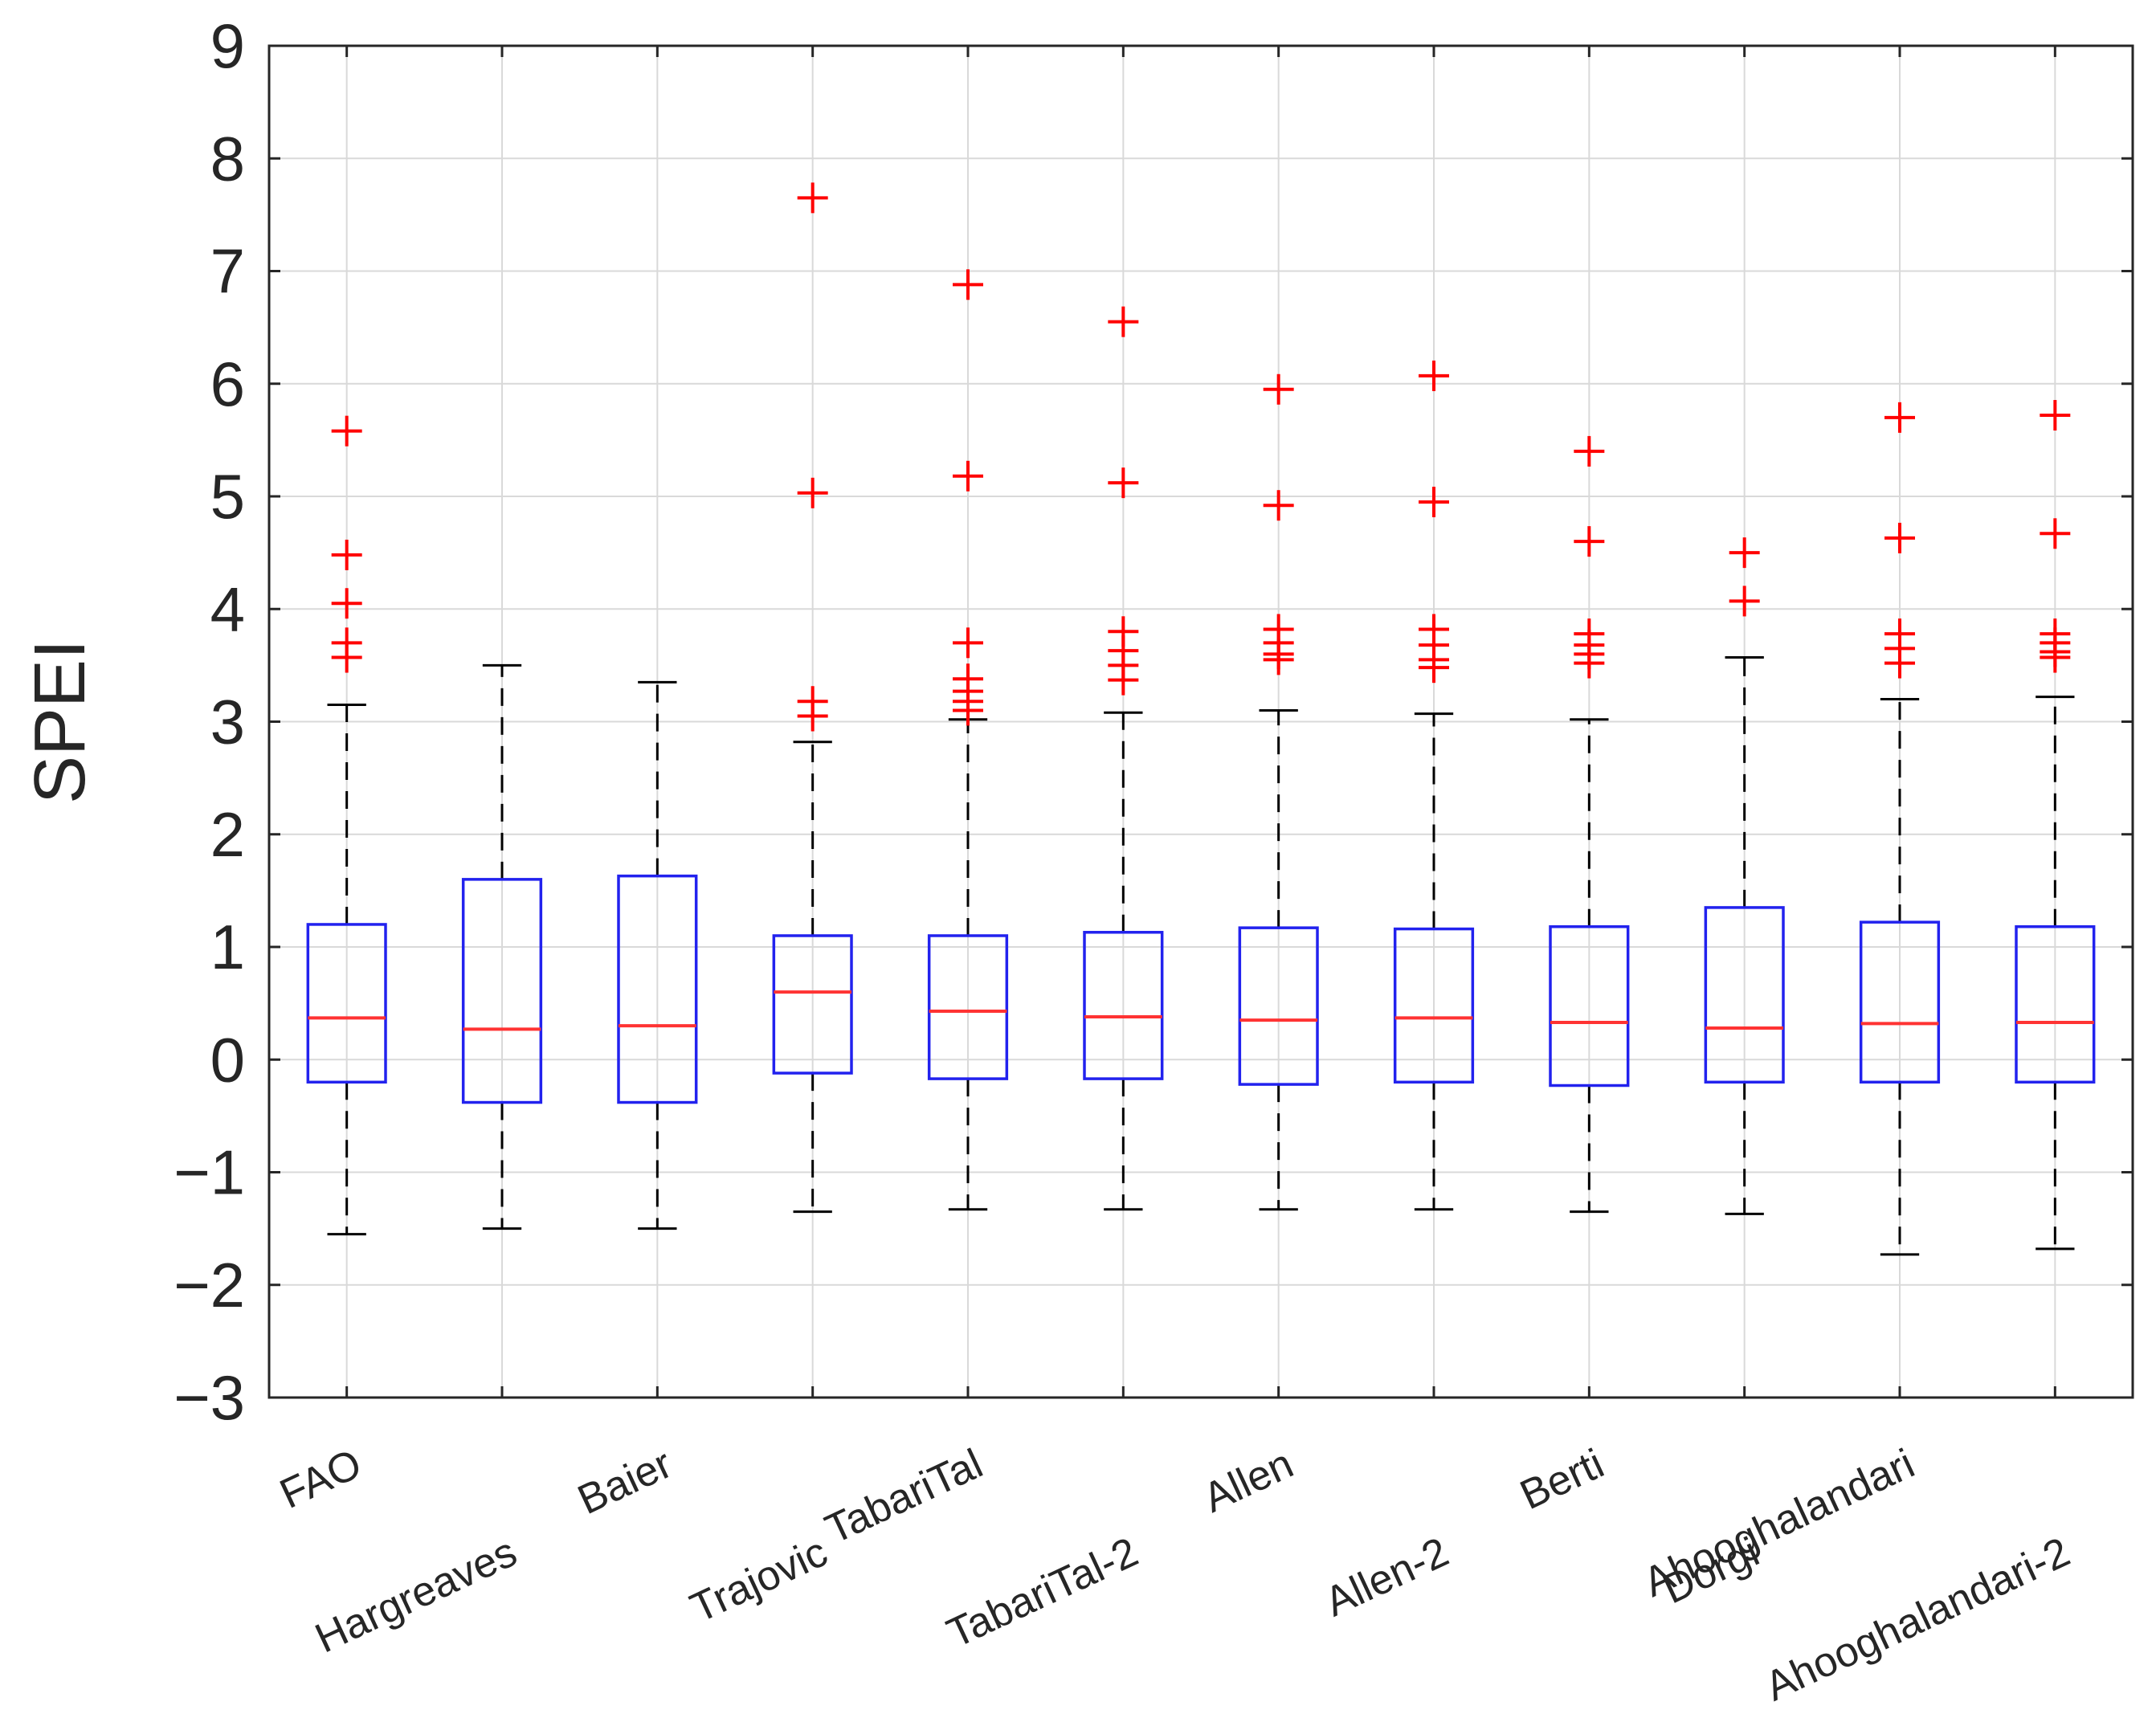 This screenshot has height=1718, width=2156. Describe the element at coordinates (227, 947) in the screenshot. I see `y-tick-label: 1` at that location.